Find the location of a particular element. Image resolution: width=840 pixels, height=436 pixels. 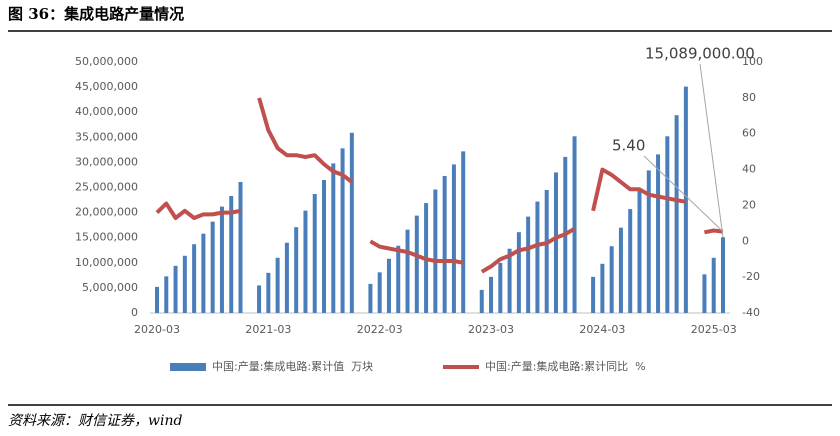

y-tick-label: 20,000,000 is located at coordinates (106, 212).